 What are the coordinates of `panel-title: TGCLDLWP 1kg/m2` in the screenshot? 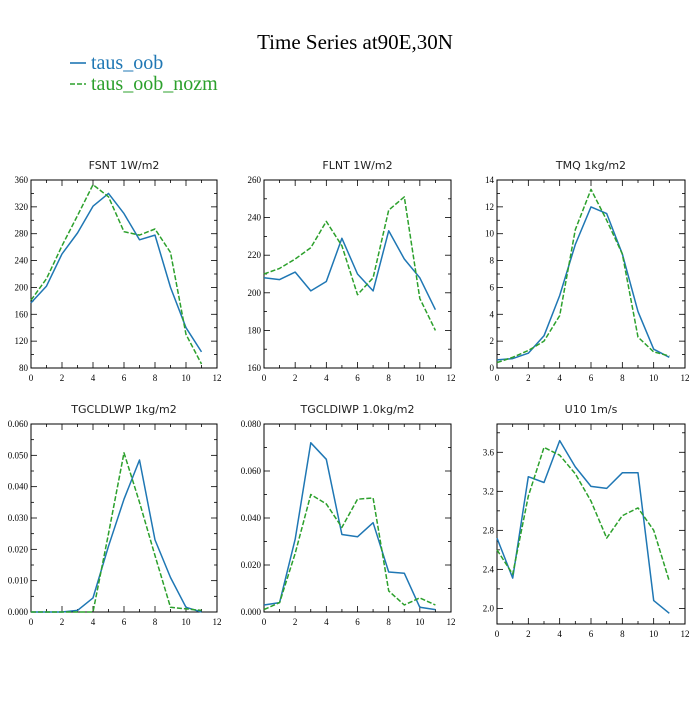 It's located at (123, 409).